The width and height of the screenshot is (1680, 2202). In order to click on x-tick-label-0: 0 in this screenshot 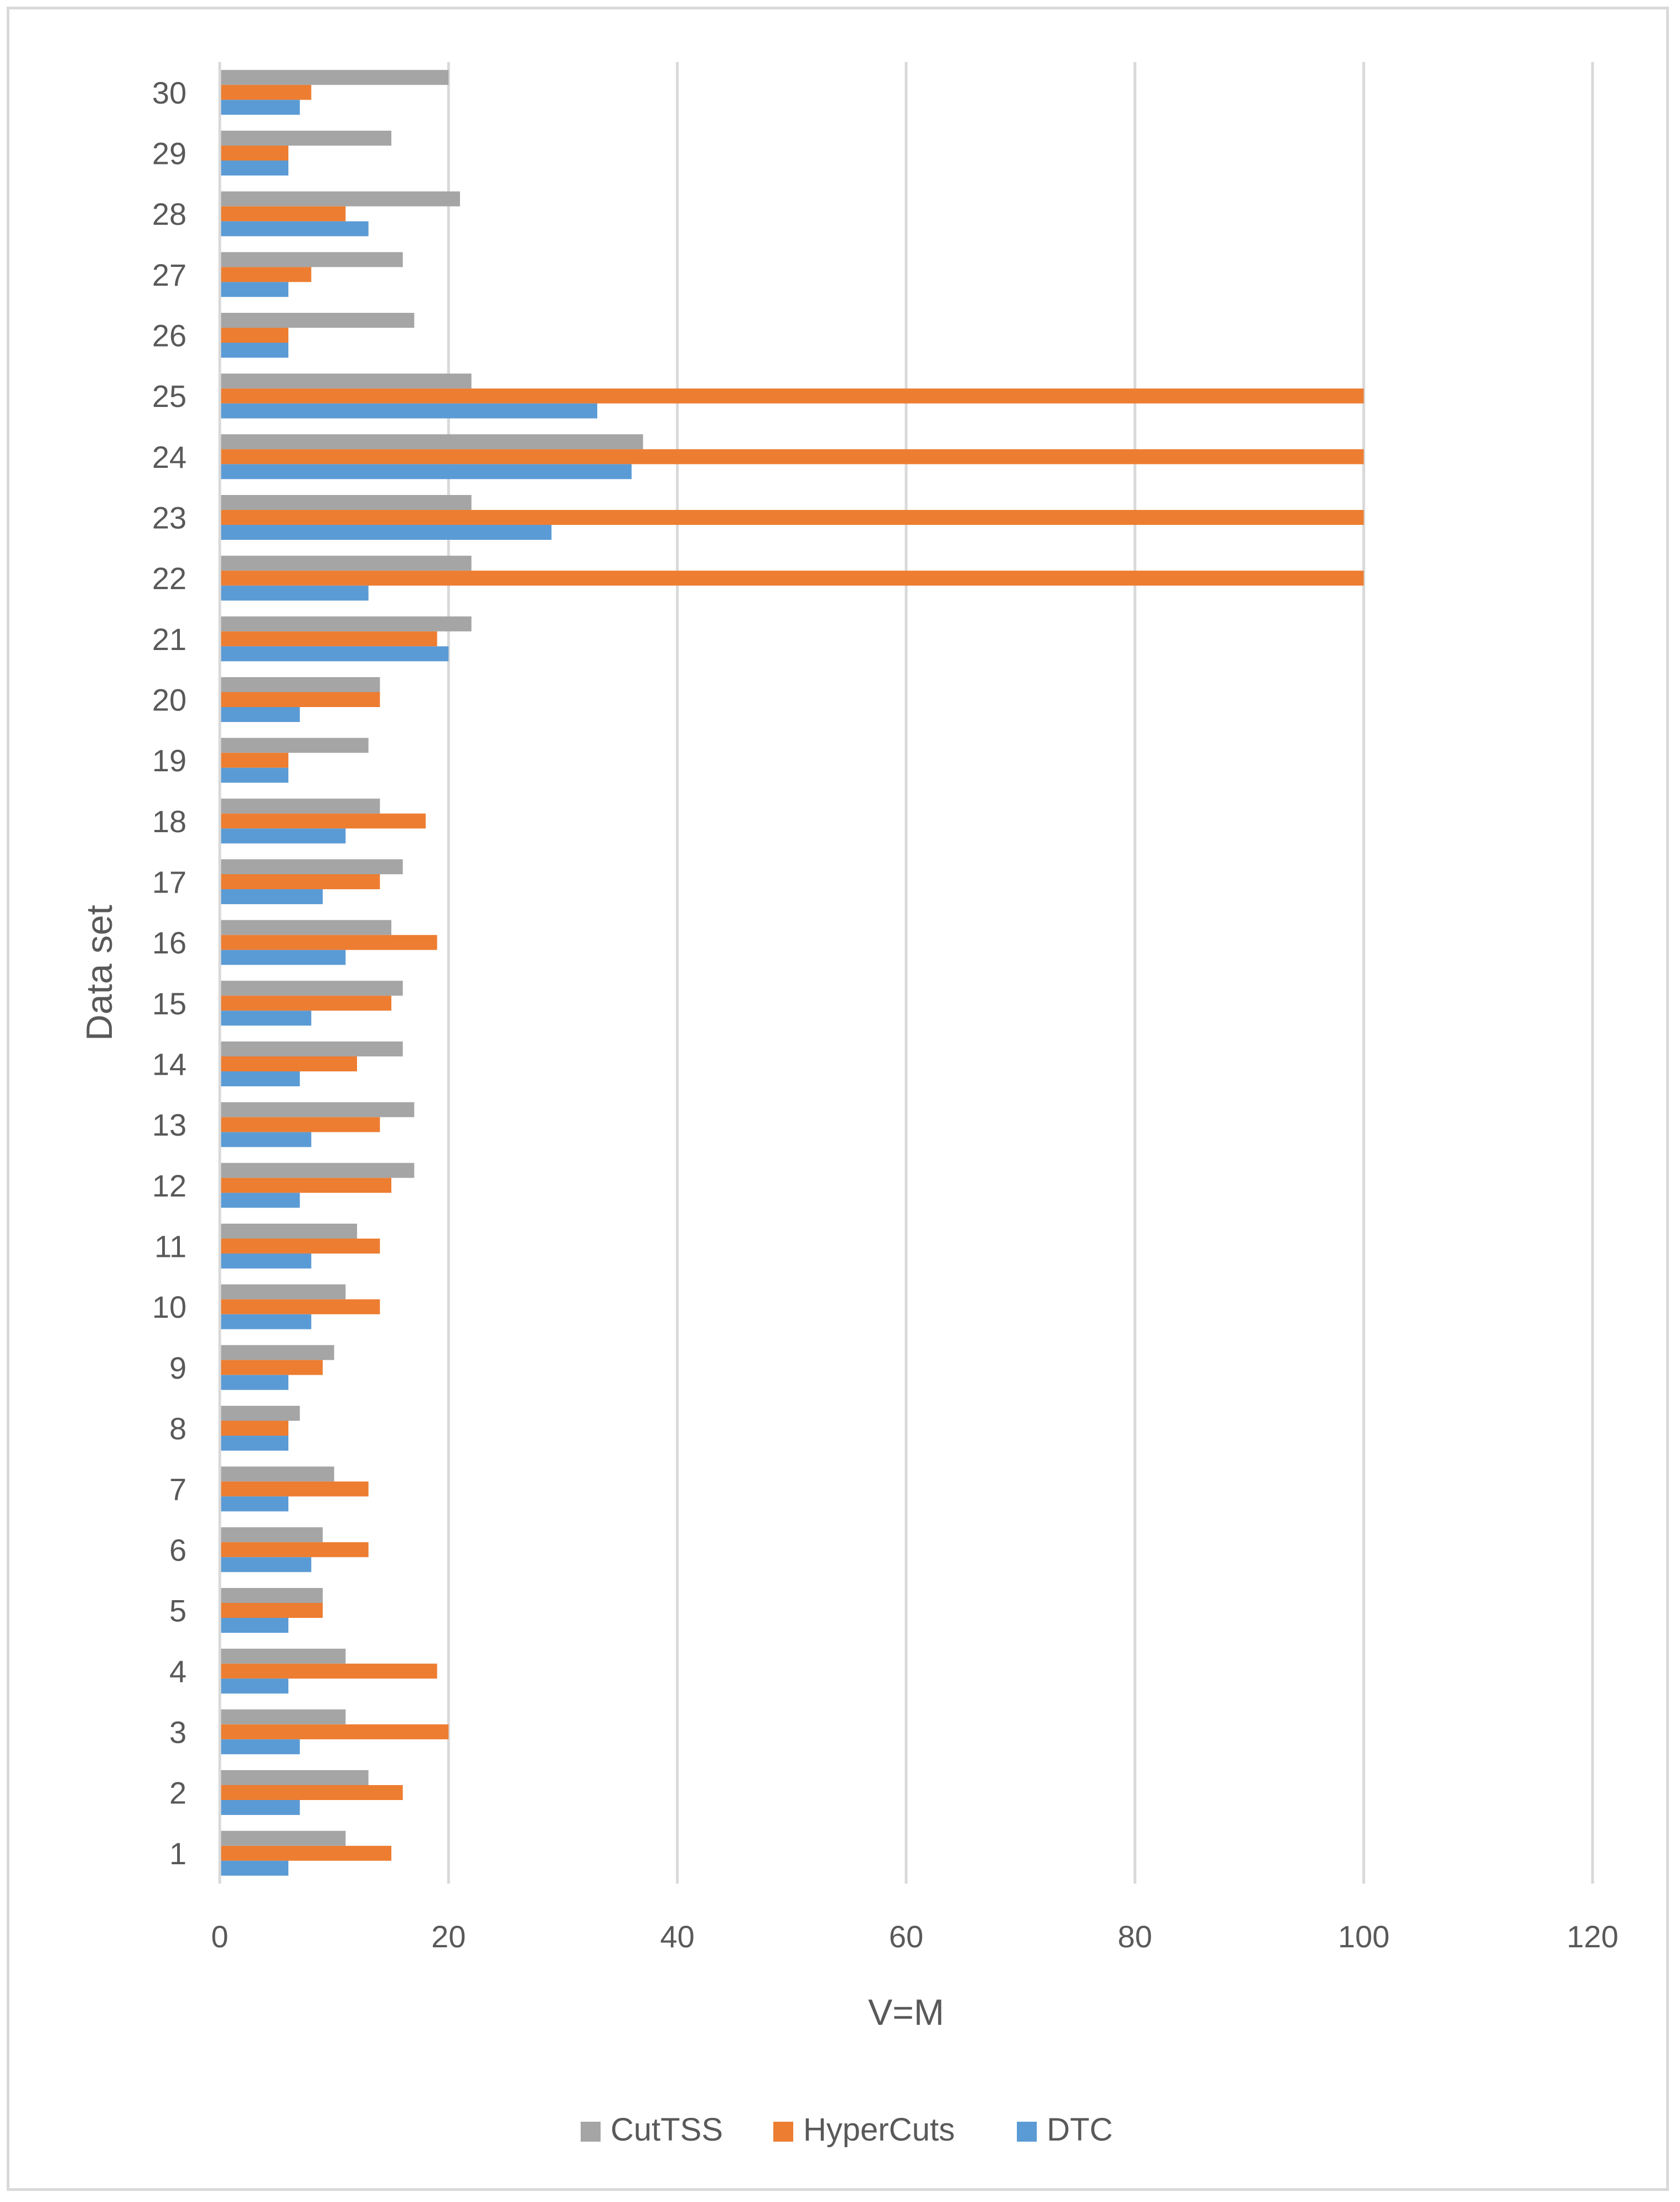, I will do `click(219, 1936)`.